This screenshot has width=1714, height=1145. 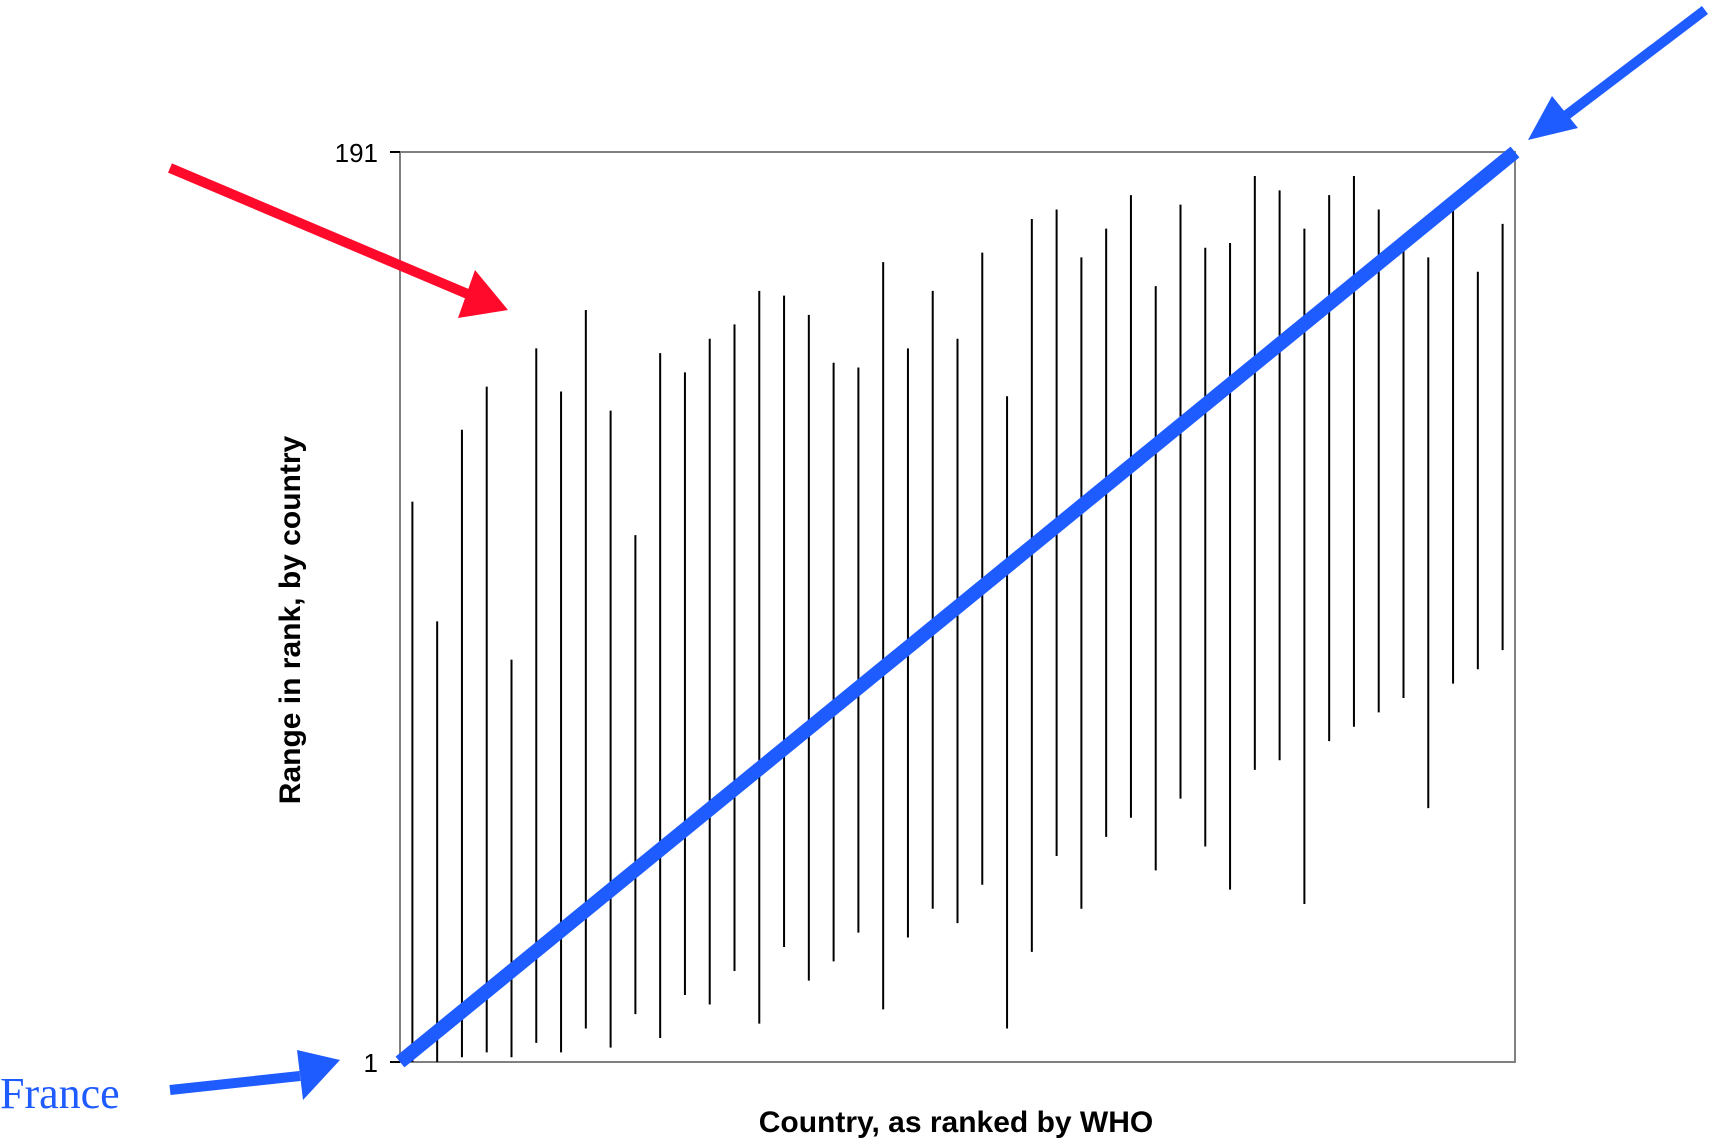 I want to click on y-tick-label-191: 191, so click(x=356, y=153).